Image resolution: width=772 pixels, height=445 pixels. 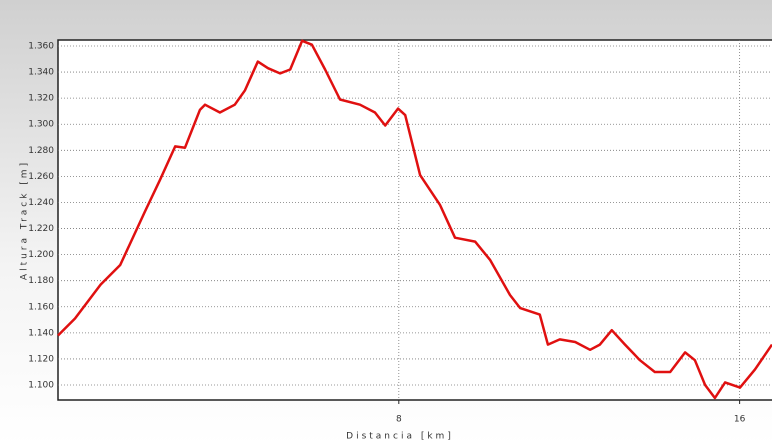 What do you see at coordinates (41, 333) in the screenshot?
I see `y-tick-label: 1.140` at bounding box center [41, 333].